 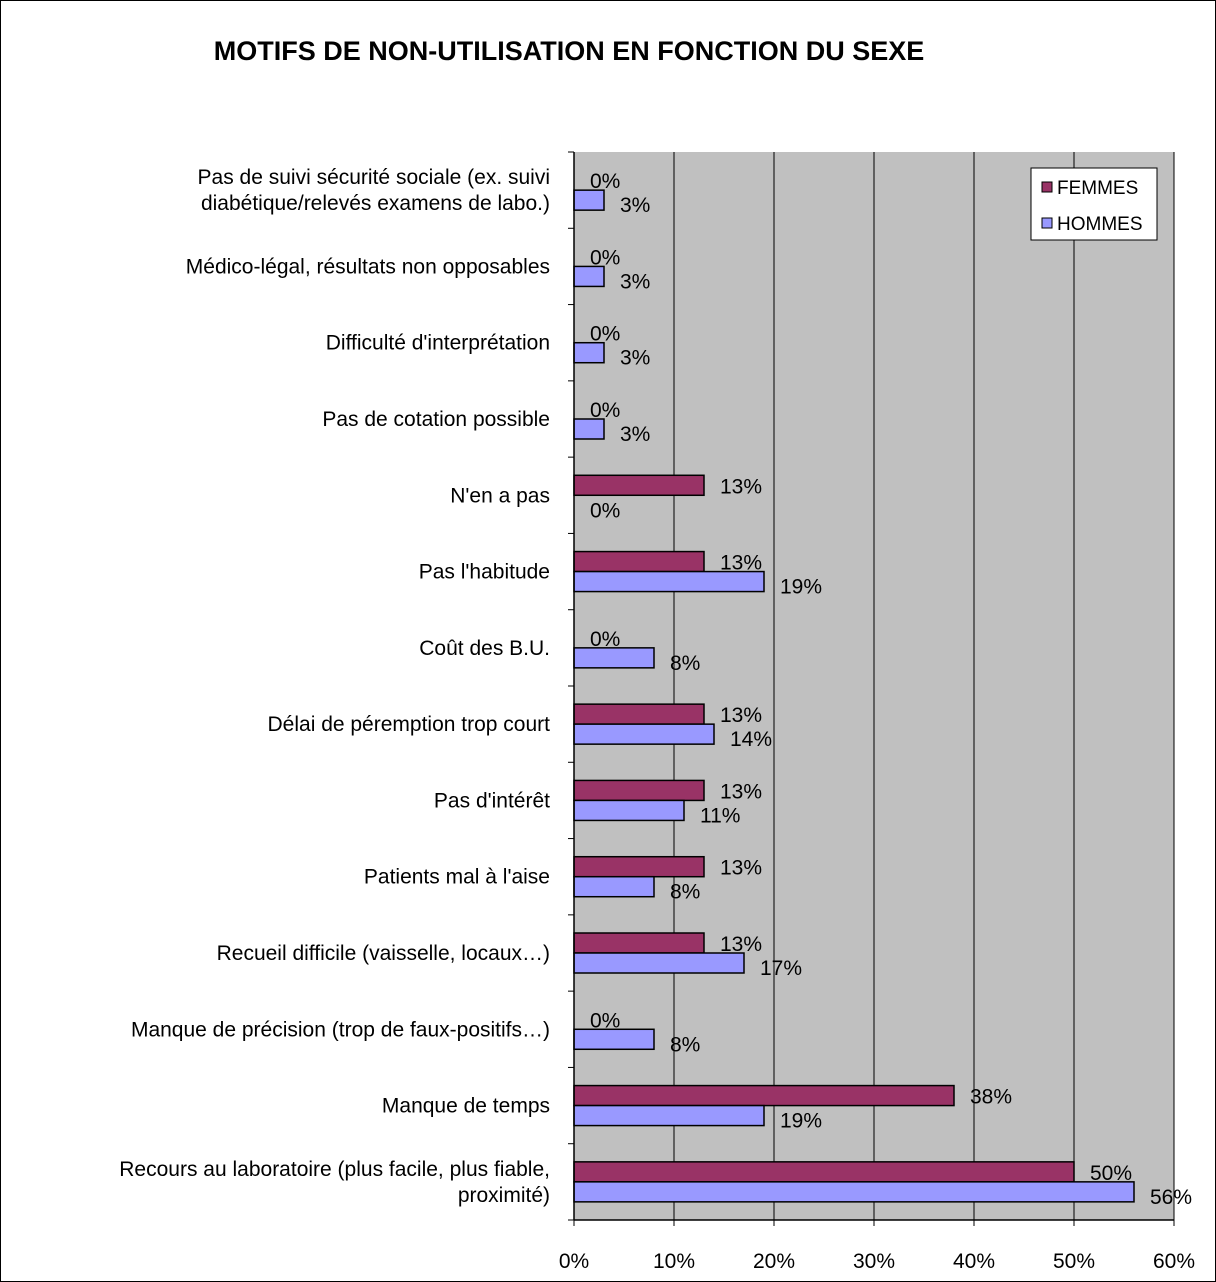 What do you see at coordinates (484, 648) in the screenshot?
I see `category-label: Coût des B.U.` at bounding box center [484, 648].